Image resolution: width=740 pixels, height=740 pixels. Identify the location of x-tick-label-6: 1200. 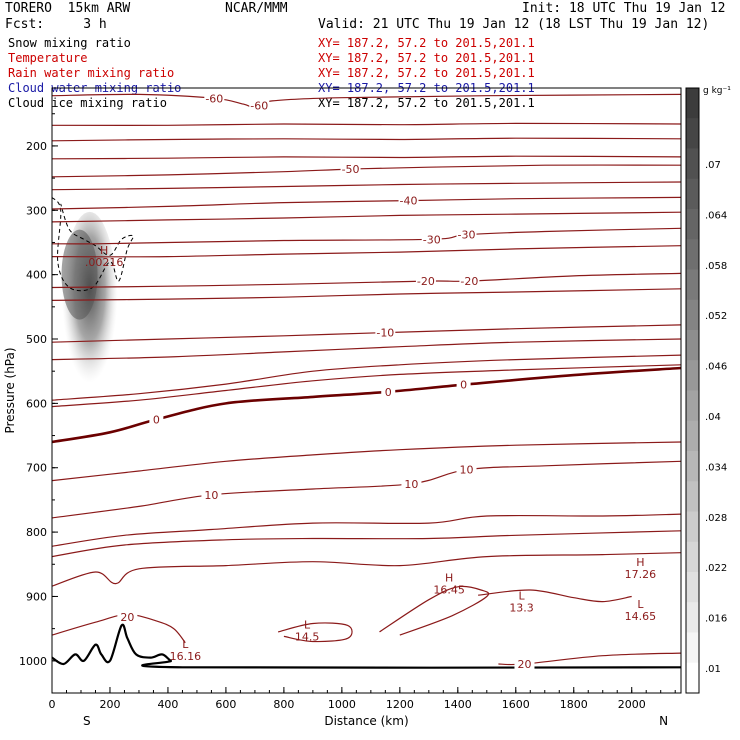
(400, 704).